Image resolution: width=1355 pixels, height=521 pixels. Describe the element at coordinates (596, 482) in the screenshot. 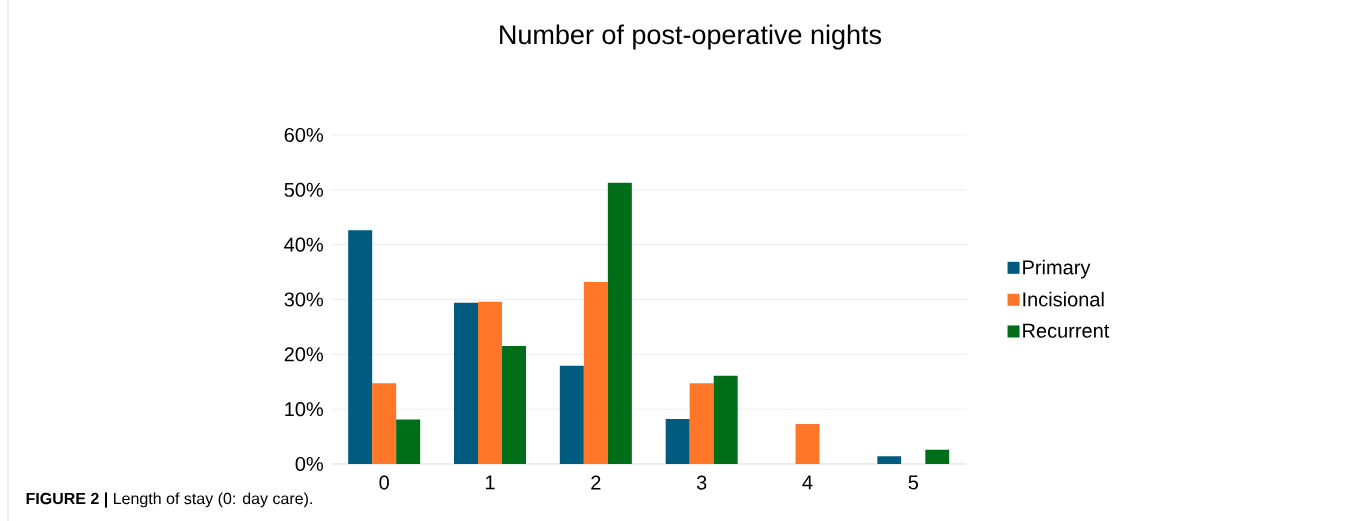

I see `x-tick-label: 2` at that location.